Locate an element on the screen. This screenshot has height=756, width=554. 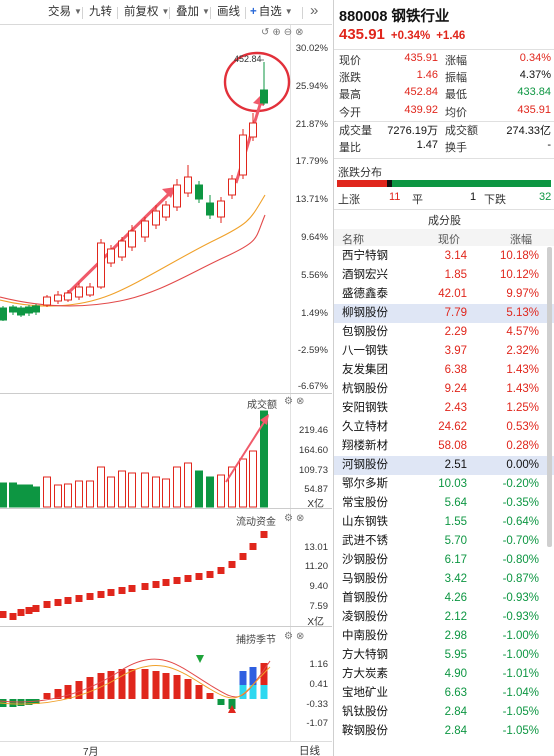
stock-change: 2.32% is located at coordinates (522, 351).